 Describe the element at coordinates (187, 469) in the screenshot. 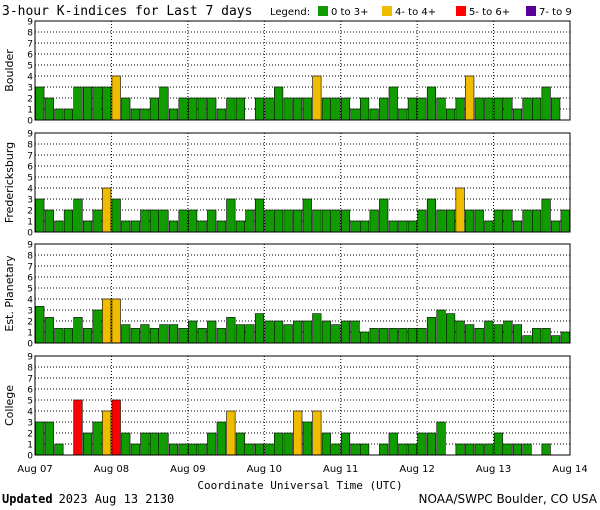

I see `x-tick-label: Aug 09` at that location.